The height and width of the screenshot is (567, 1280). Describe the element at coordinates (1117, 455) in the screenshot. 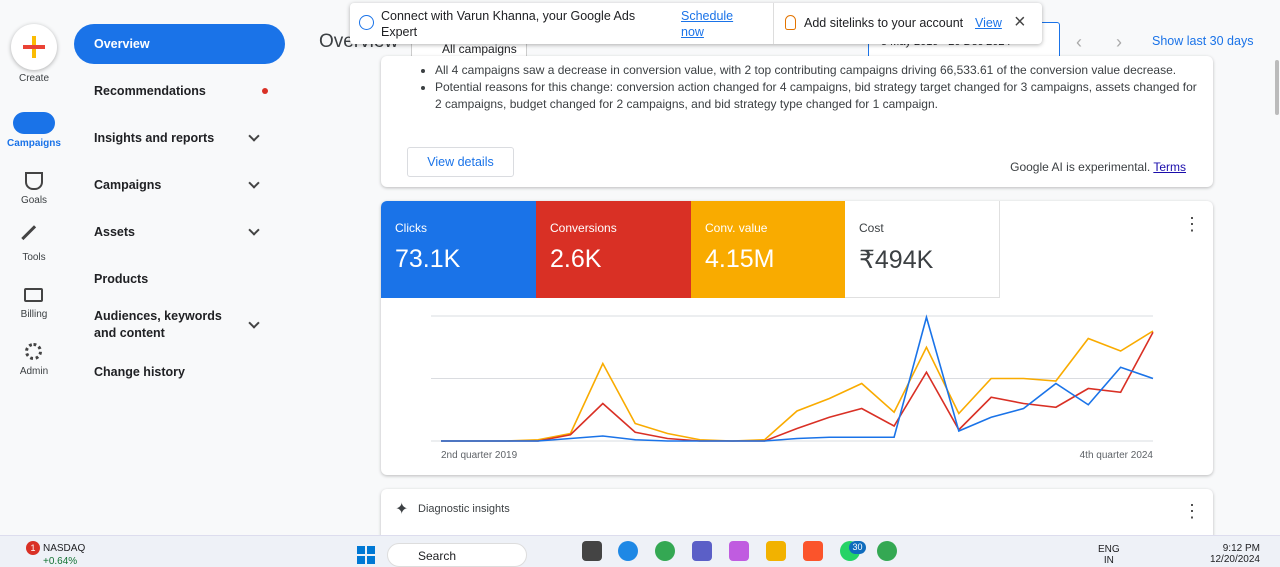

I see `x-tick-label: 4th quarter 2024` at that location.